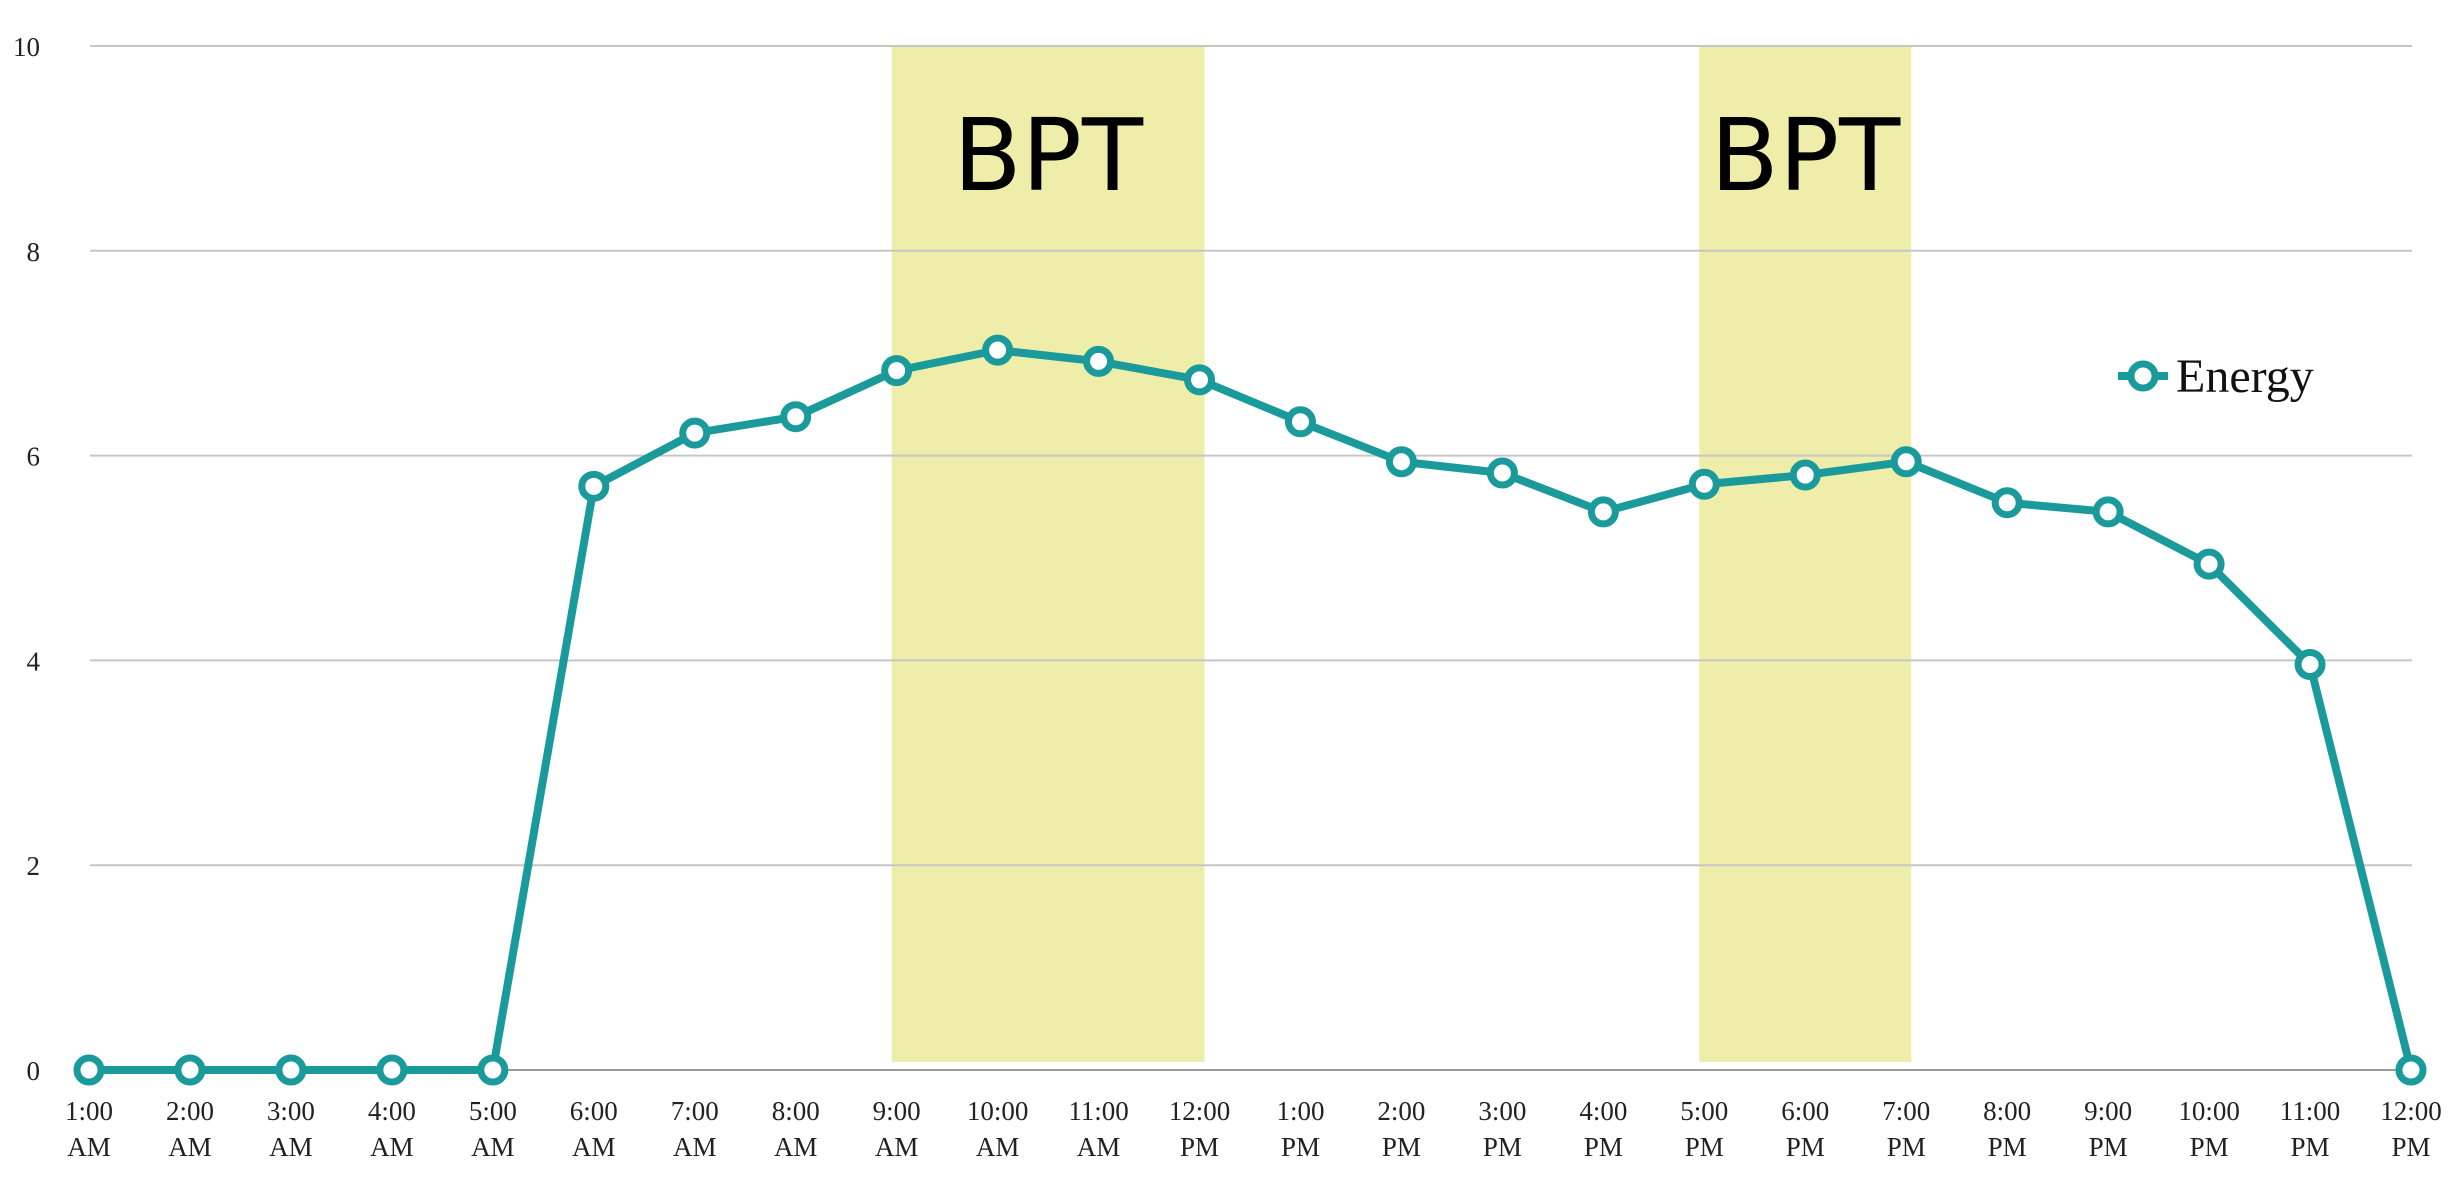  Describe the element at coordinates (2245, 376) in the screenshot. I see `legend-label: Energy` at that location.